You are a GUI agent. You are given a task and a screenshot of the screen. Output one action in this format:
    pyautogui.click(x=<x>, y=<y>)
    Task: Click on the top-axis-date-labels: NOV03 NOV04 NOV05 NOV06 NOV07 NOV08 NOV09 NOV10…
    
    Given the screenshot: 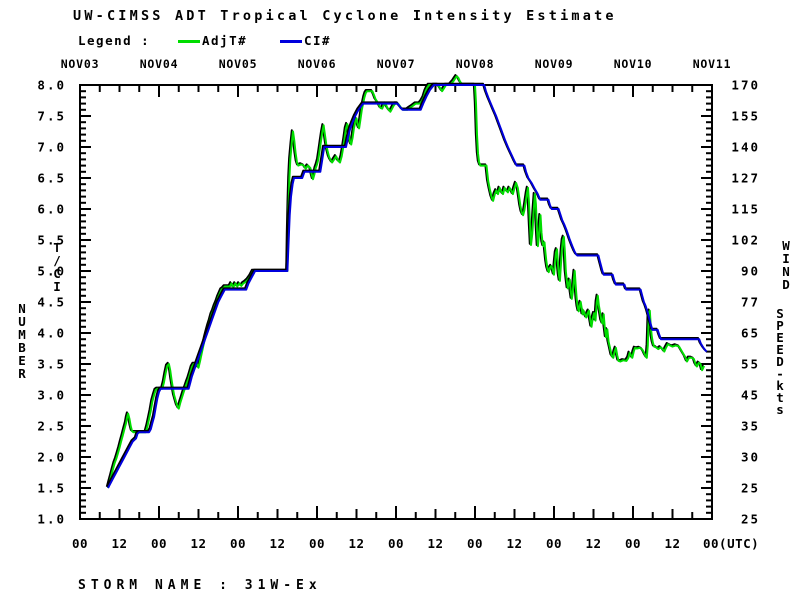 What is the action you would take?
    pyautogui.click(x=396, y=64)
    